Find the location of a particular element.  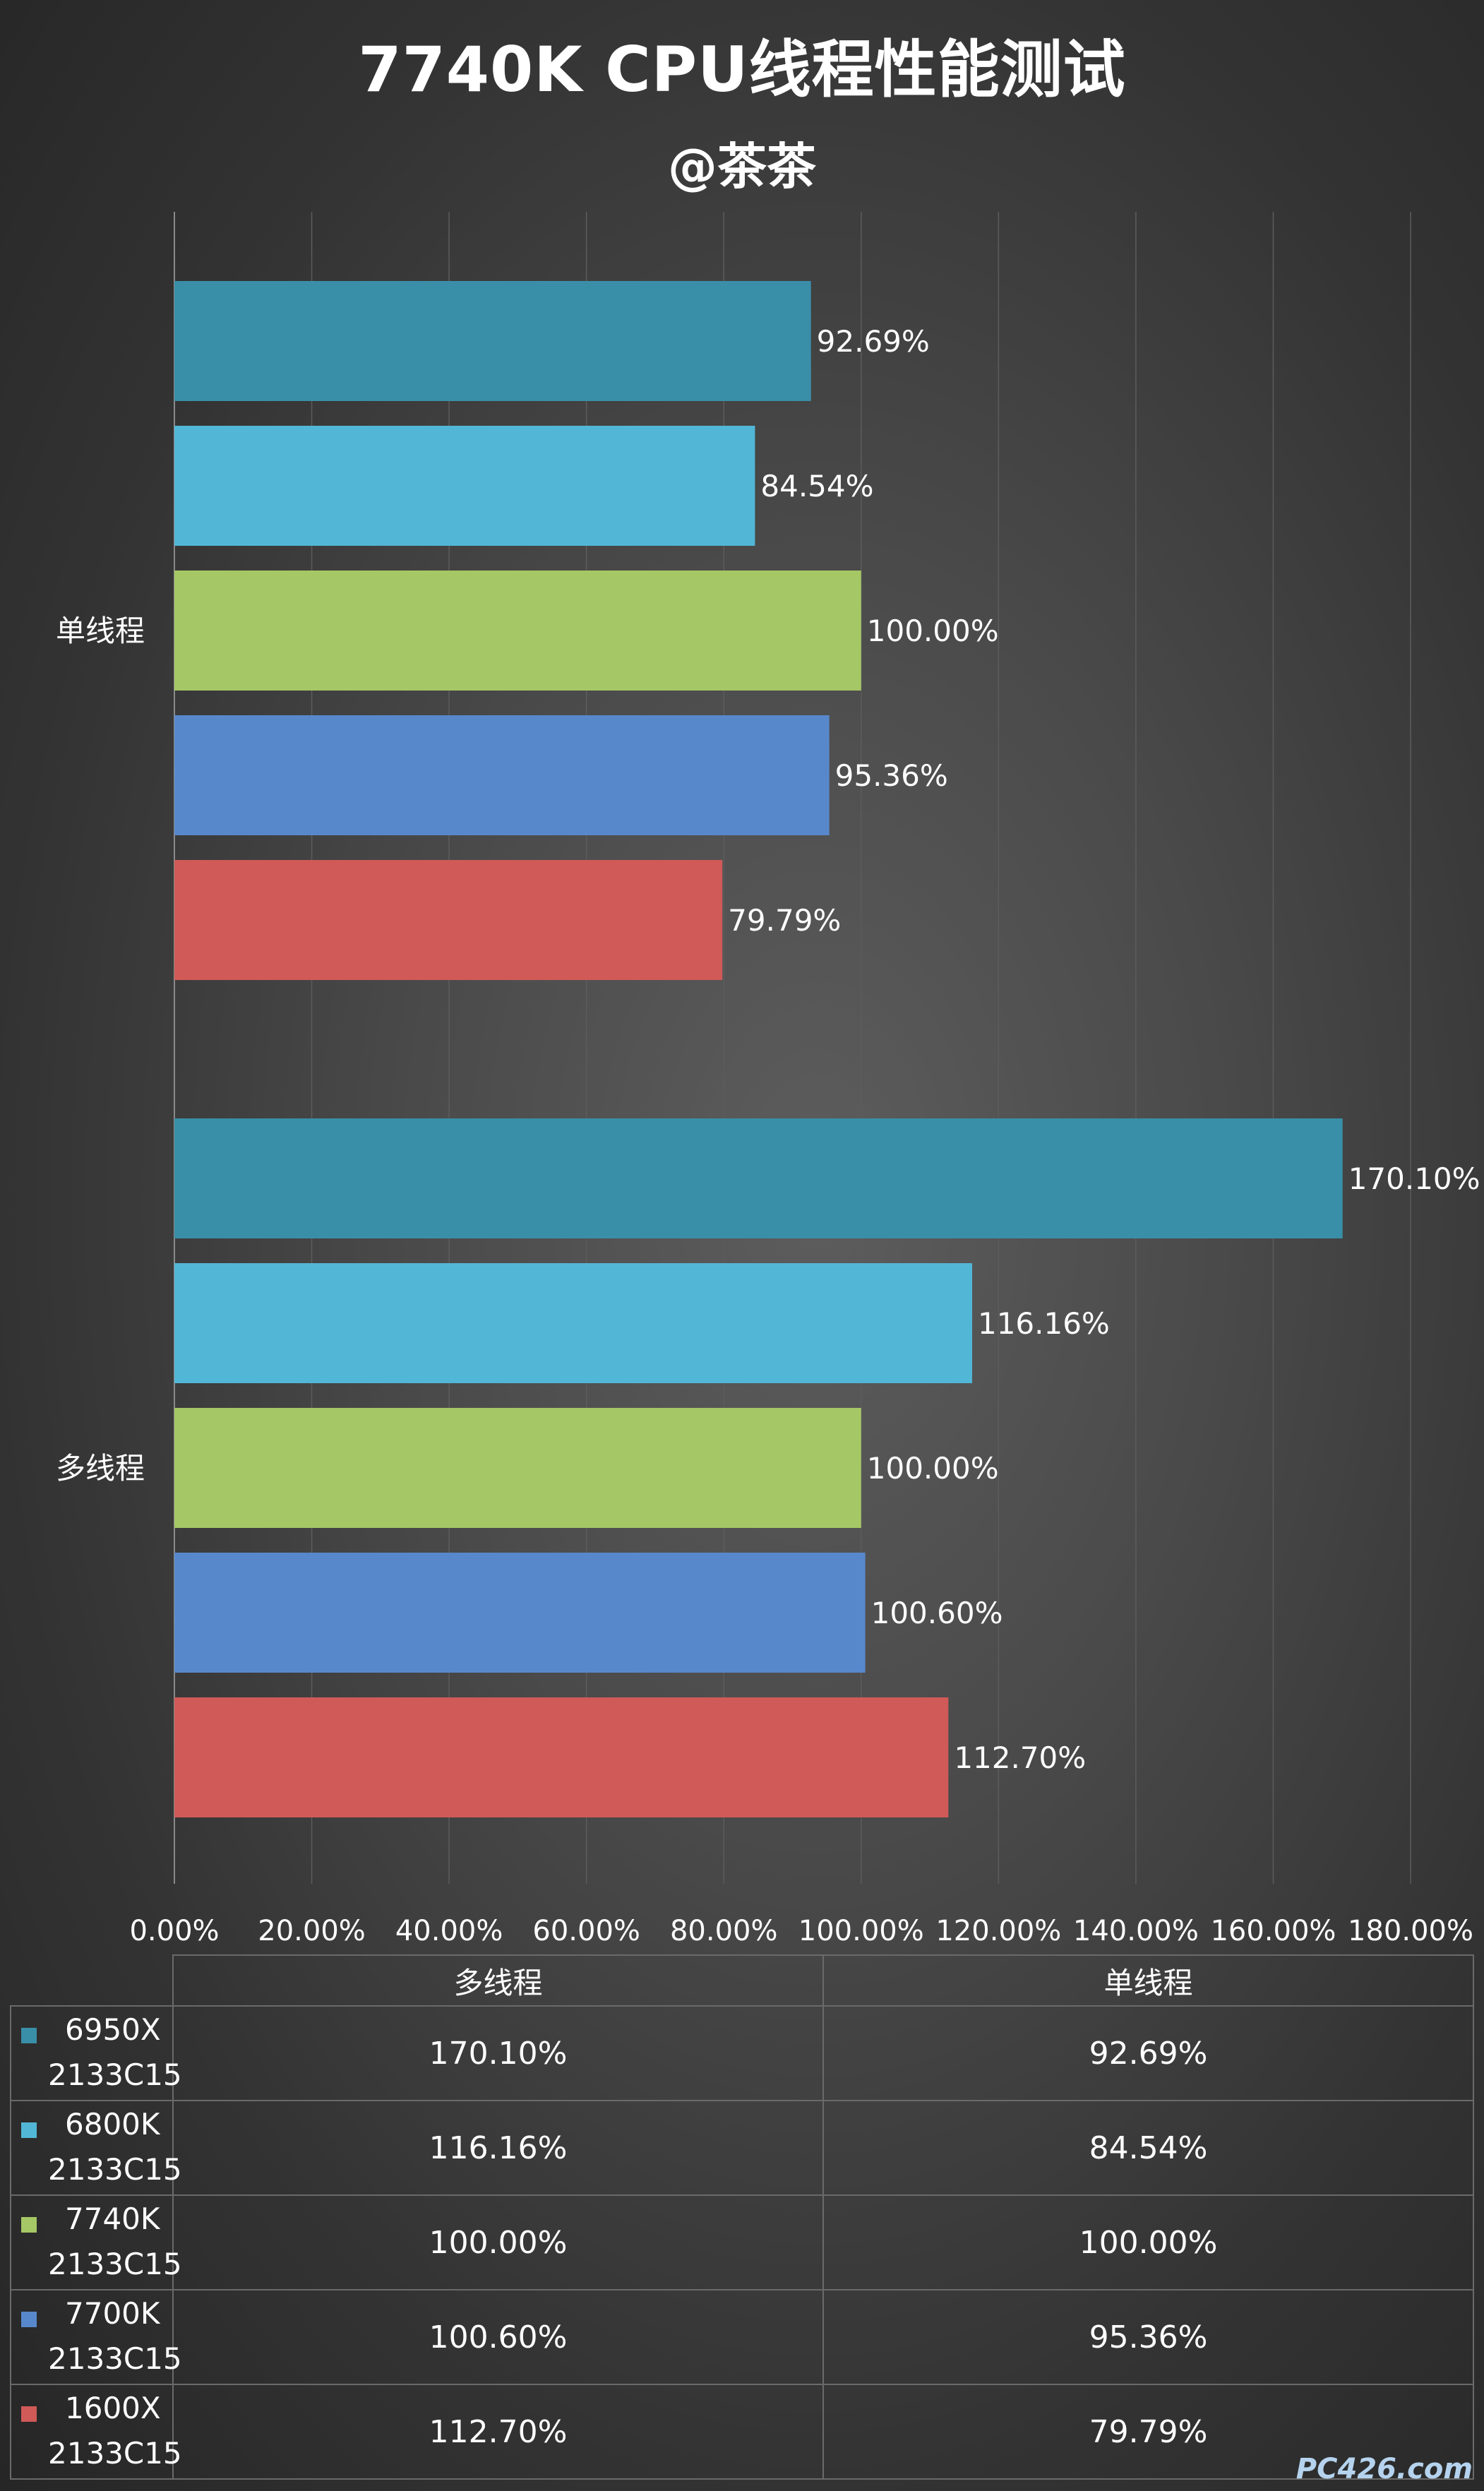

x-tick-label: 160.00% is located at coordinates (1273, 1931).